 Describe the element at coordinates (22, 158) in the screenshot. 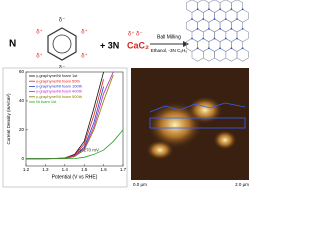

I see `y-tick-label: 0` at that location.